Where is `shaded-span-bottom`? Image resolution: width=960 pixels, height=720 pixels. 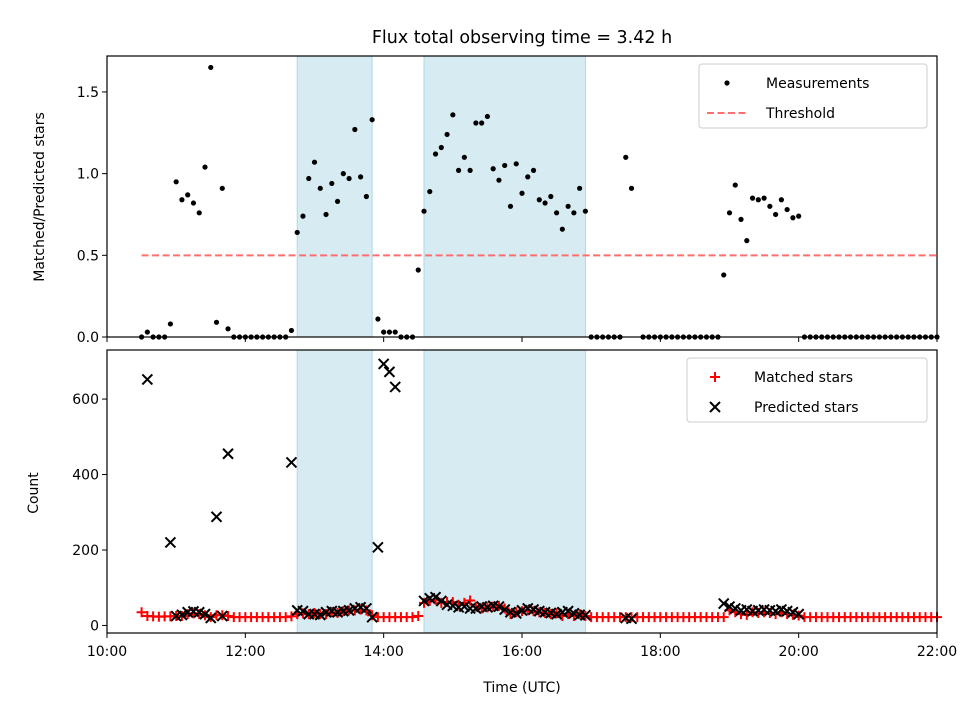 shaded-span-bottom is located at coordinates (504, 491).